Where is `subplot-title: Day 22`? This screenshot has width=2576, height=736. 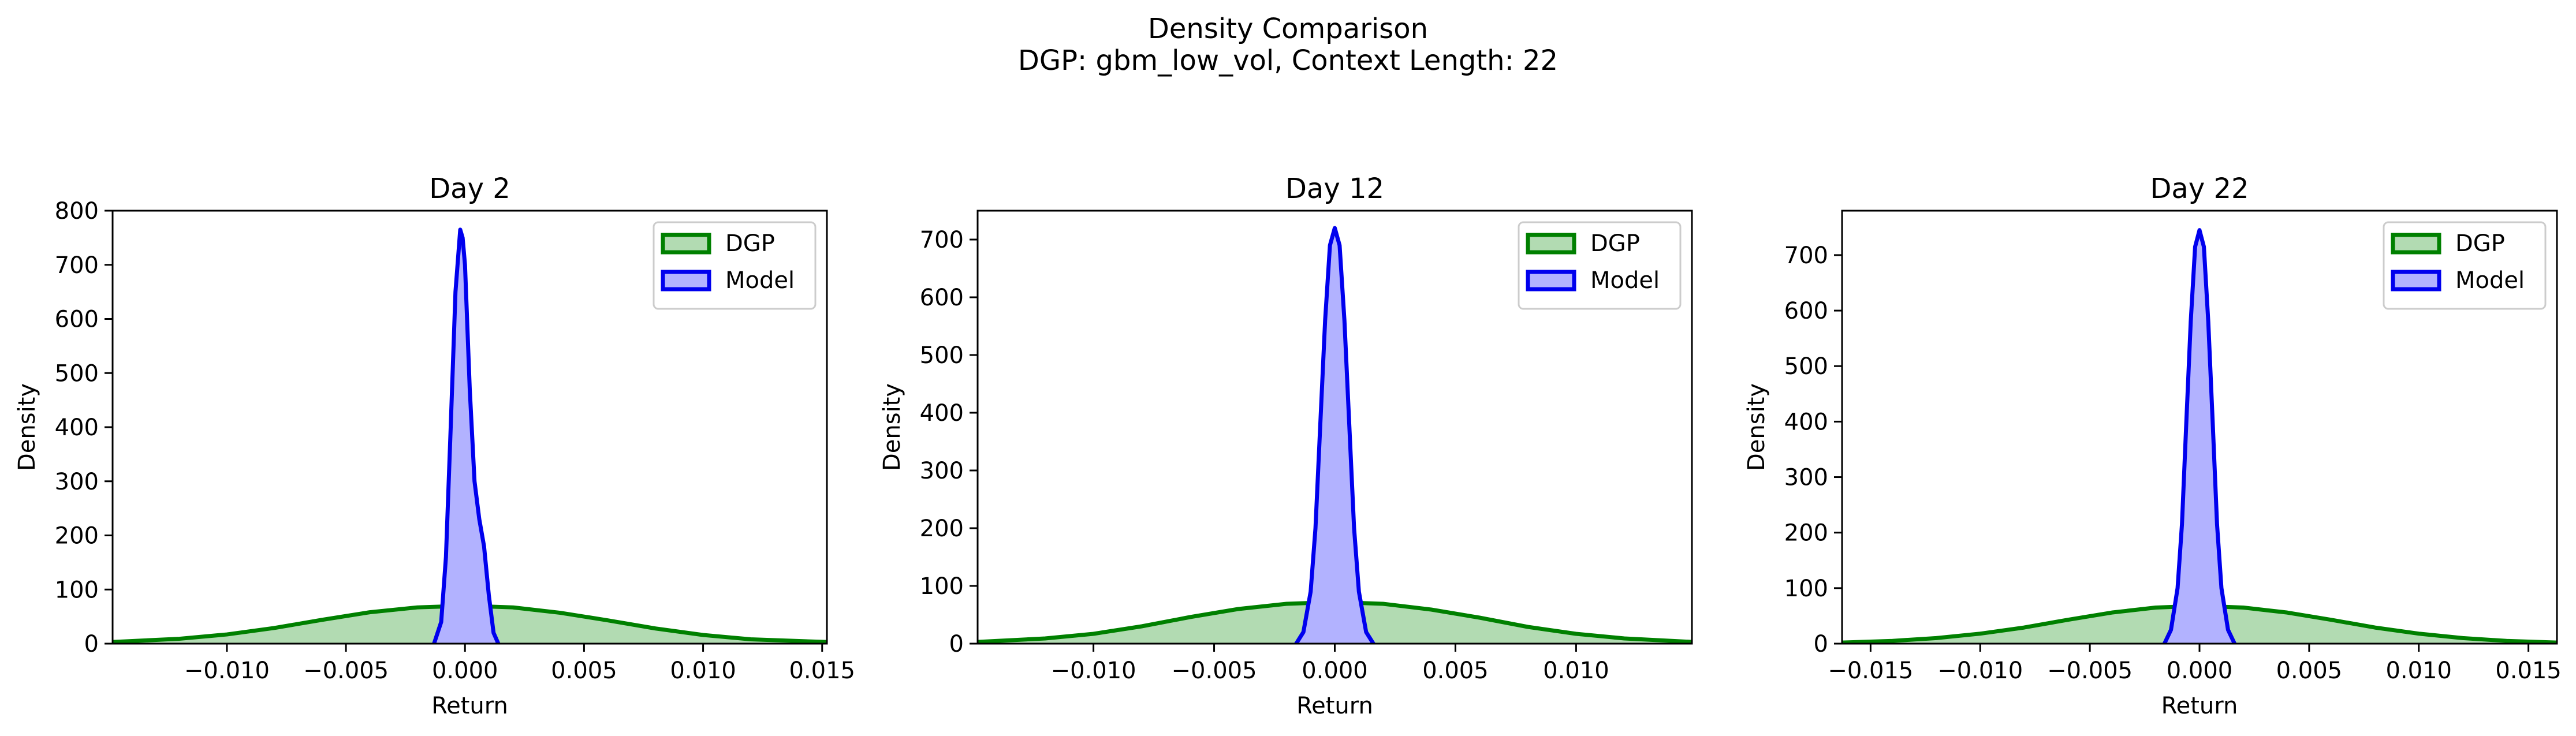 subplot-title: Day 22 is located at coordinates (2199, 189).